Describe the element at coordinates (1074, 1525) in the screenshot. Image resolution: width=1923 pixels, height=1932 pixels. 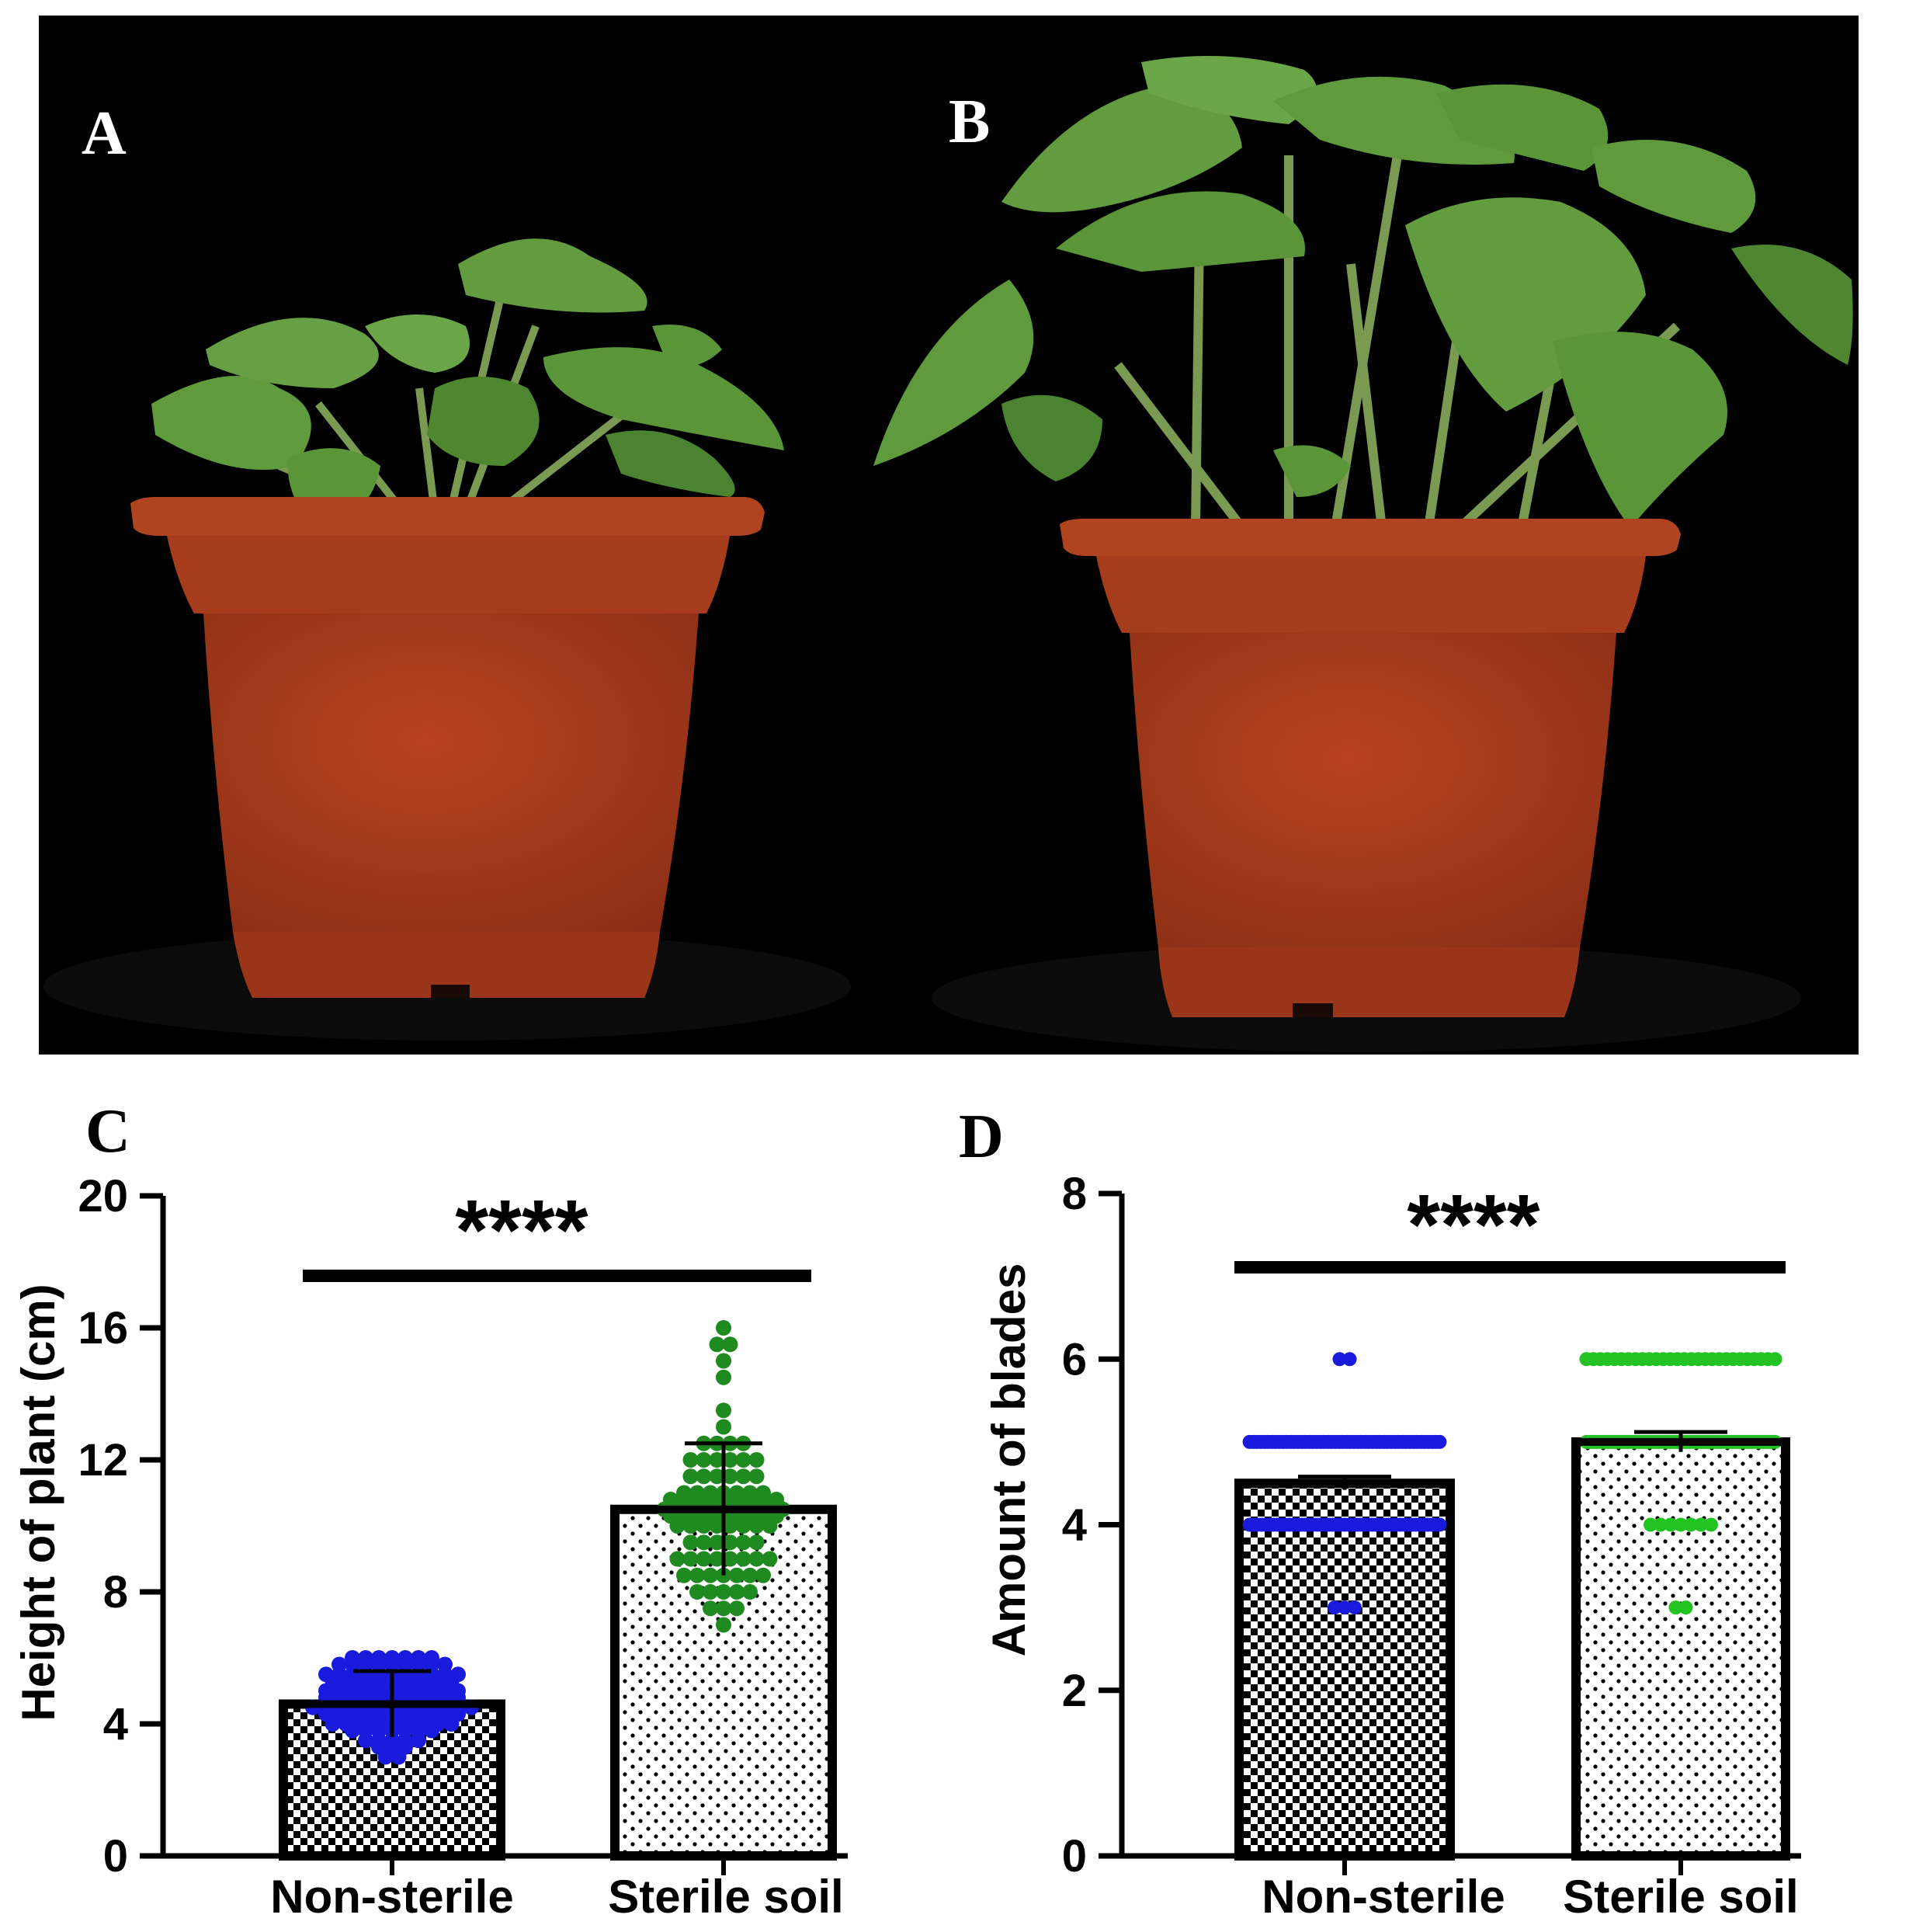
I see `y-tick-label: 4` at that location.